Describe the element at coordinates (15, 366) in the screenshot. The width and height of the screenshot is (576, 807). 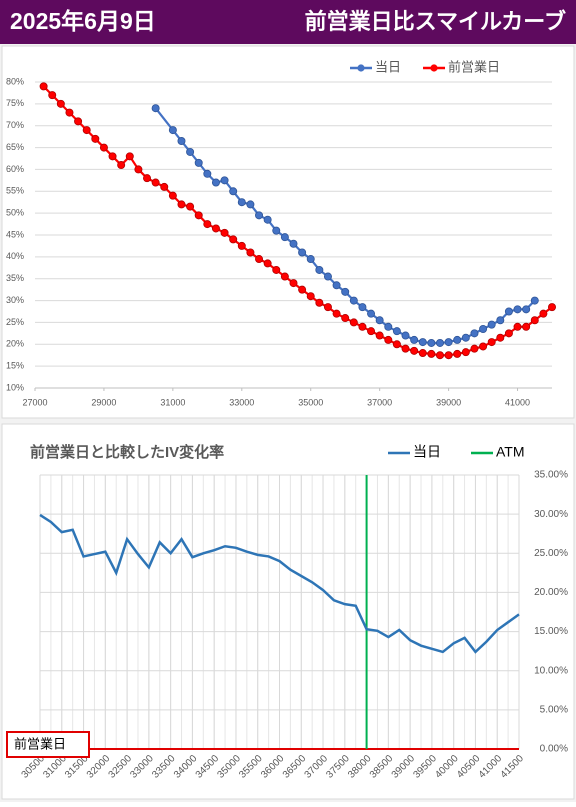
I see `y-tick-label: 15%` at that location.